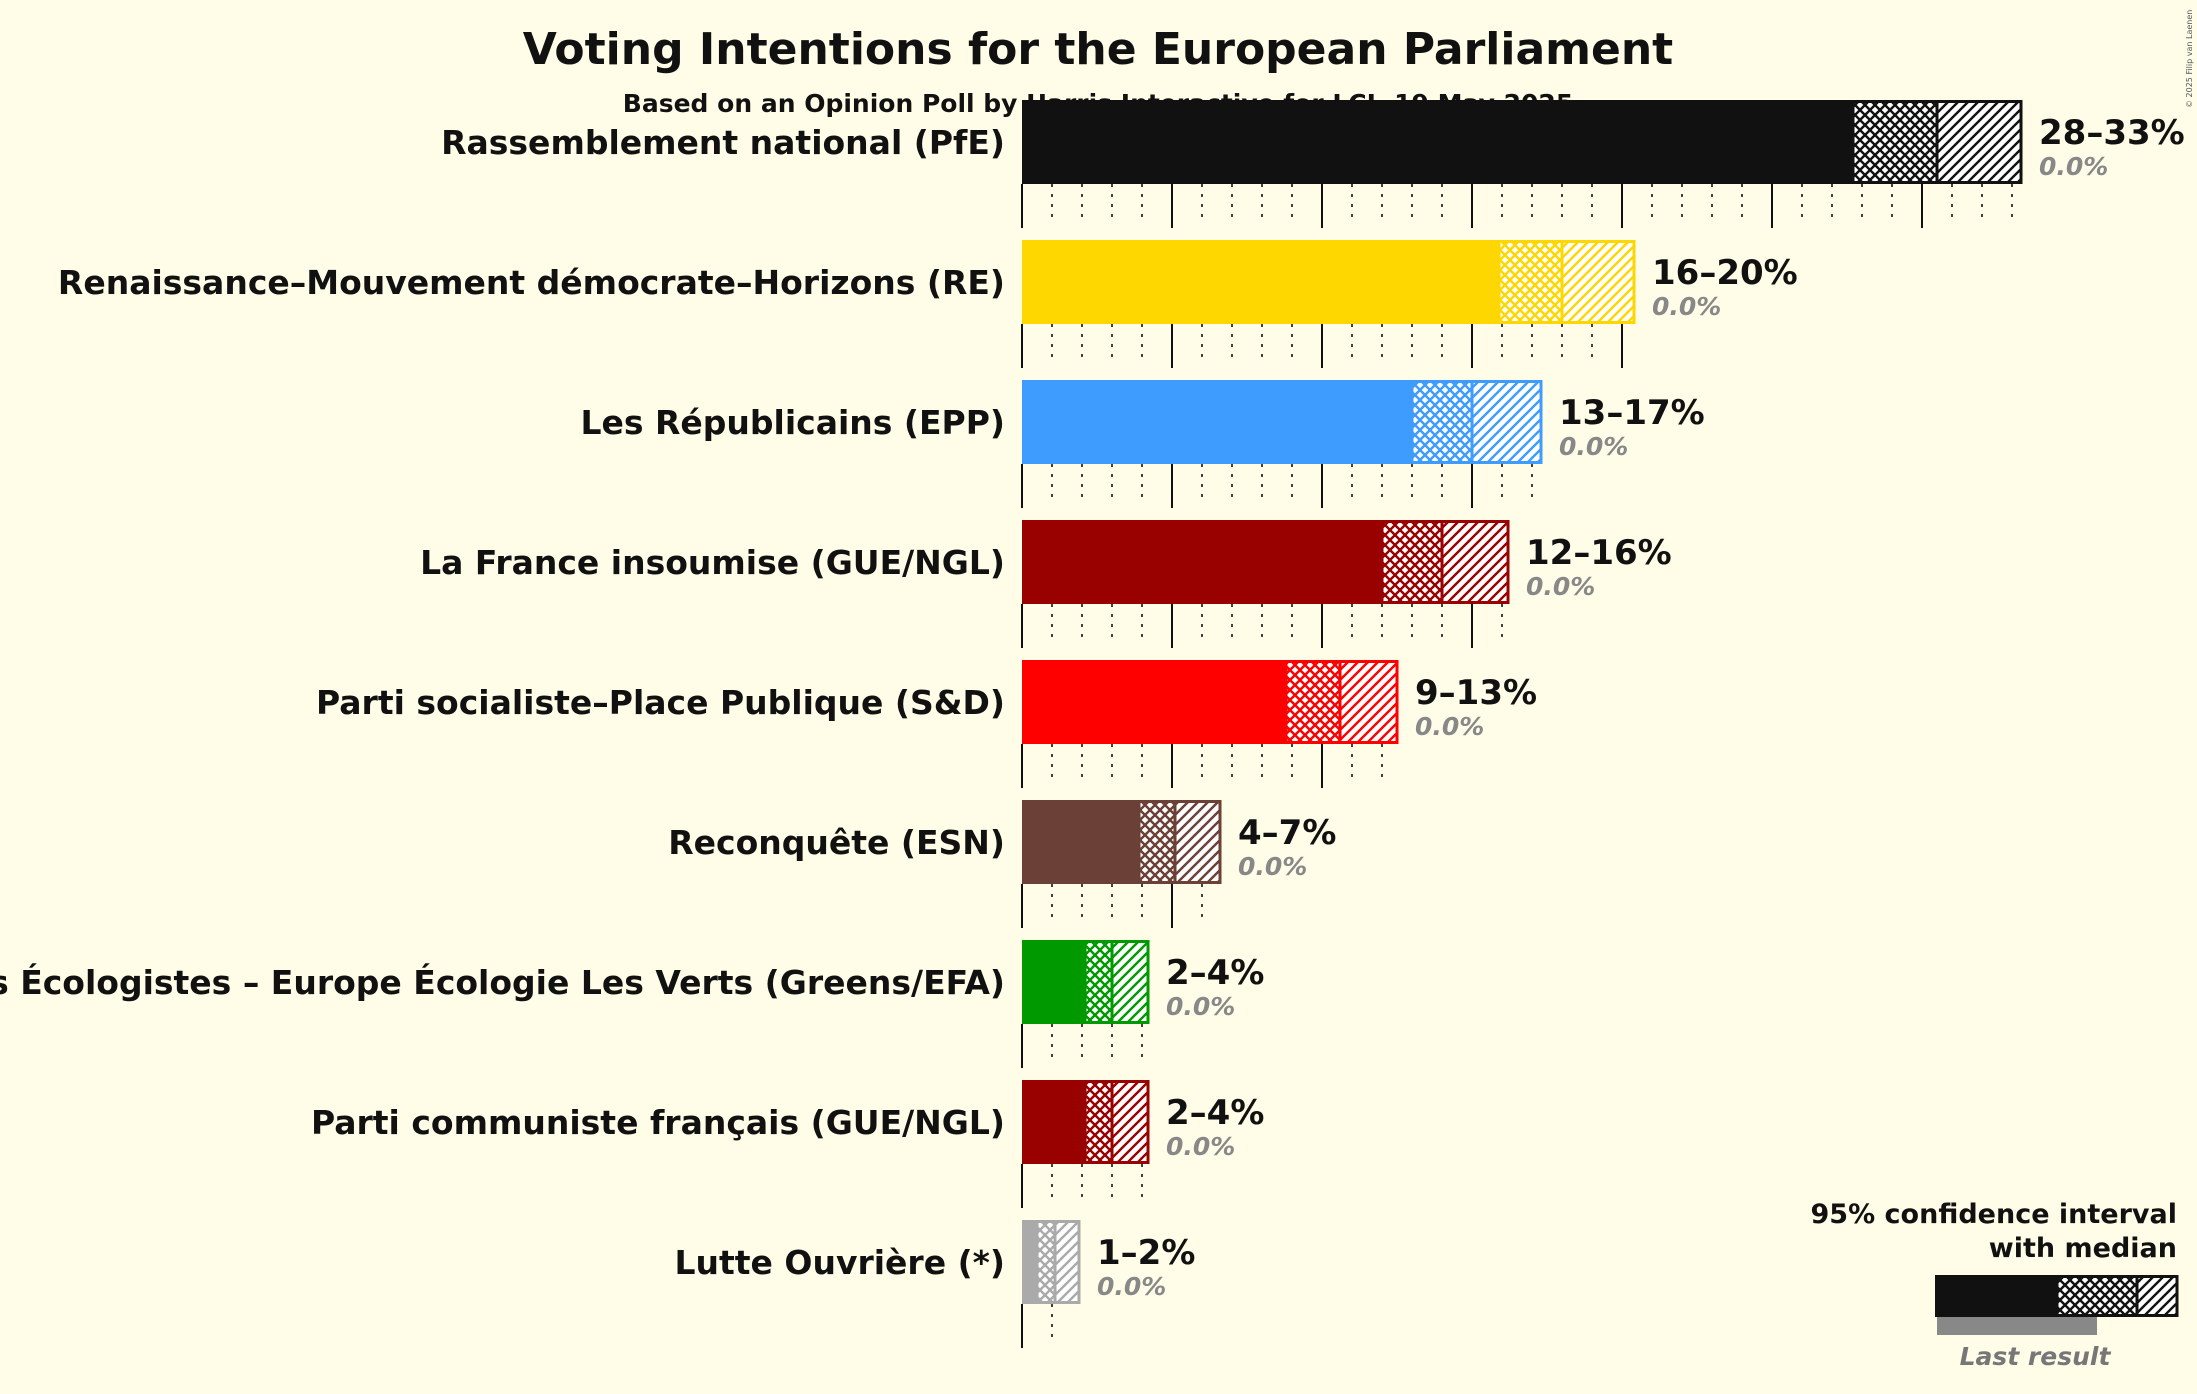 The width and height of the screenshot is (2197, 1394). Describe the element at coordinates (2112, 133) in the screenshot. I see `range-label: 28–33%` at that location.